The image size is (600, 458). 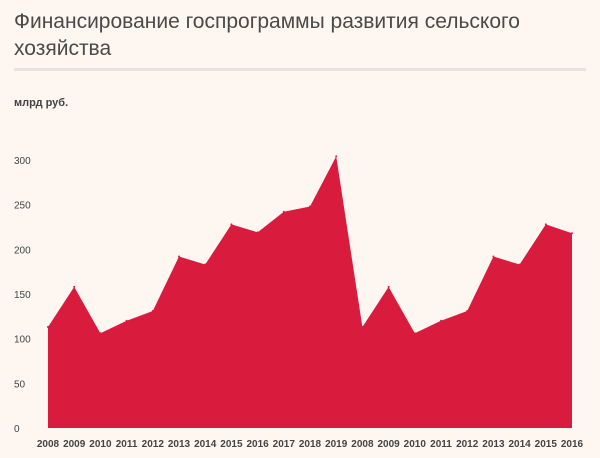 I want to click on x-tick-label: 2019, so click(x=336, y=444).